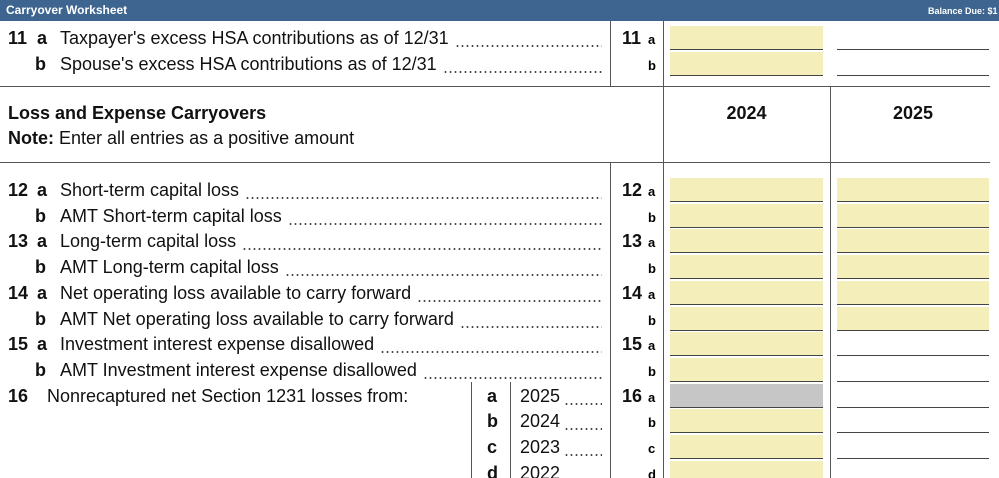 This screenshot has width=999, height=478. Describe the element at coordinates (217, 344) in the screenshot. I see `line-label: Investment interest expense disallowed` at that location.